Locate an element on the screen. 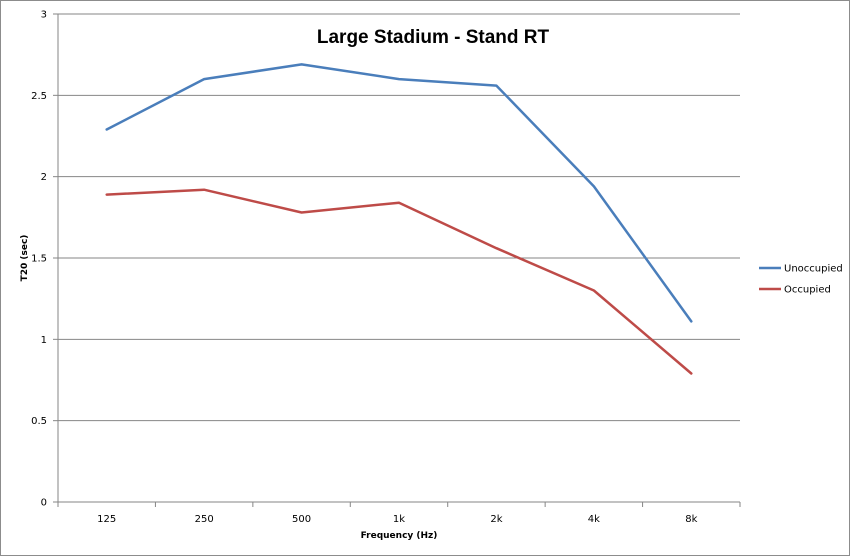 The image size is (850, 557). x-tick-label: 125 is located at coordinates (106, 519).